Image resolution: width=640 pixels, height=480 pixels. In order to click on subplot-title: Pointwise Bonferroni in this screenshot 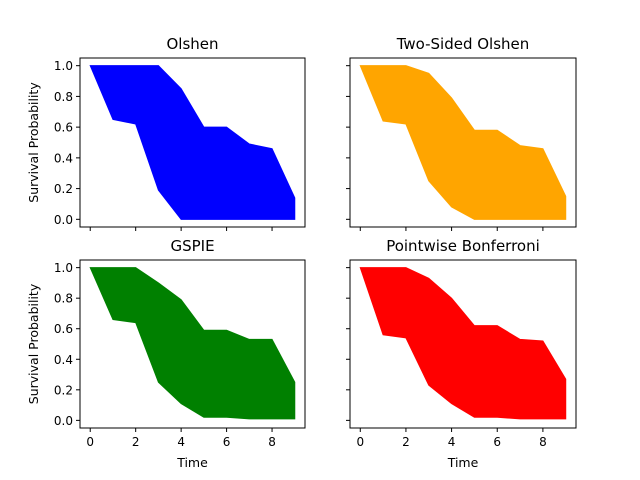, I will do `click(463, 246)`.